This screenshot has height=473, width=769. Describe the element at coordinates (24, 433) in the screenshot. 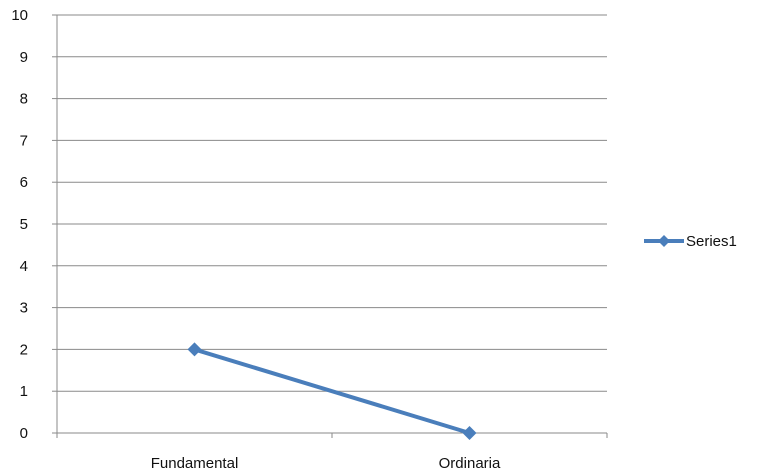

I see `y-tick-label: 0` at that location.